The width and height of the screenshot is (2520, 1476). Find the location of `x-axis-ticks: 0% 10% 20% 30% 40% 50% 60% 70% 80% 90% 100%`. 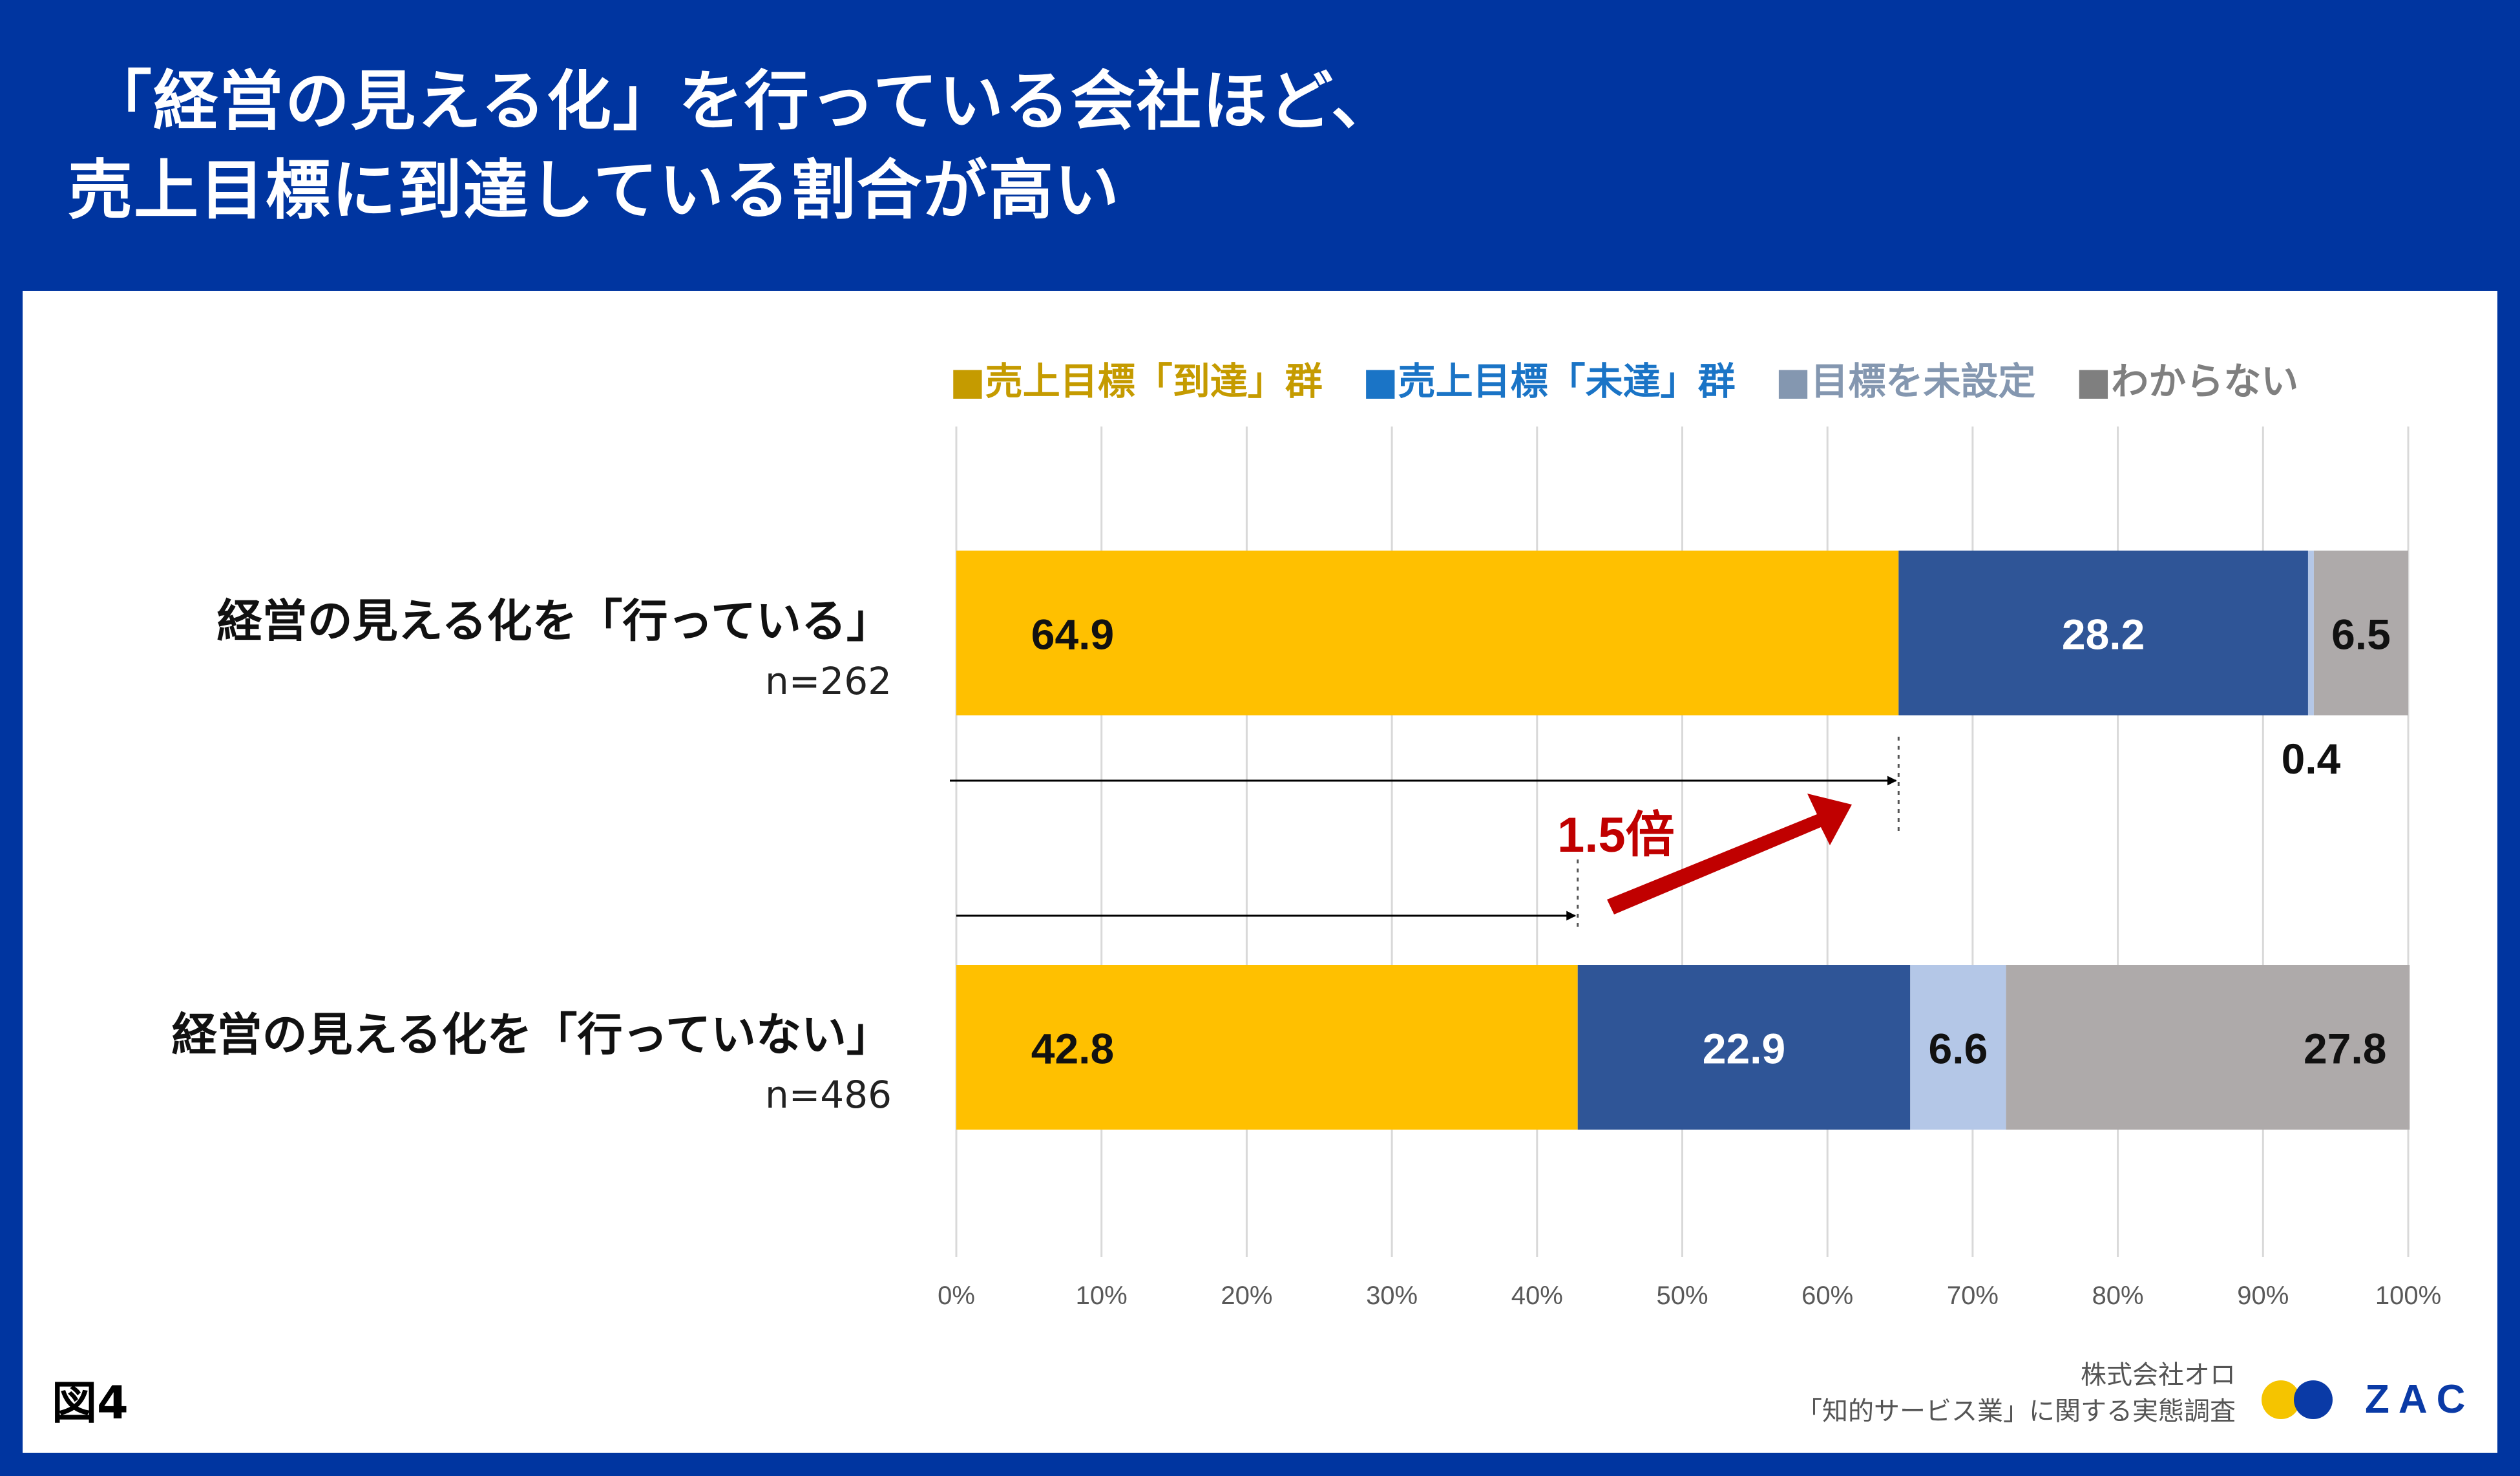

x-axis-ticks: 0% 10% 20% 30% 40% 50% 60% 70% 80% 90% 100% is located at coordinates (1690, 1295).